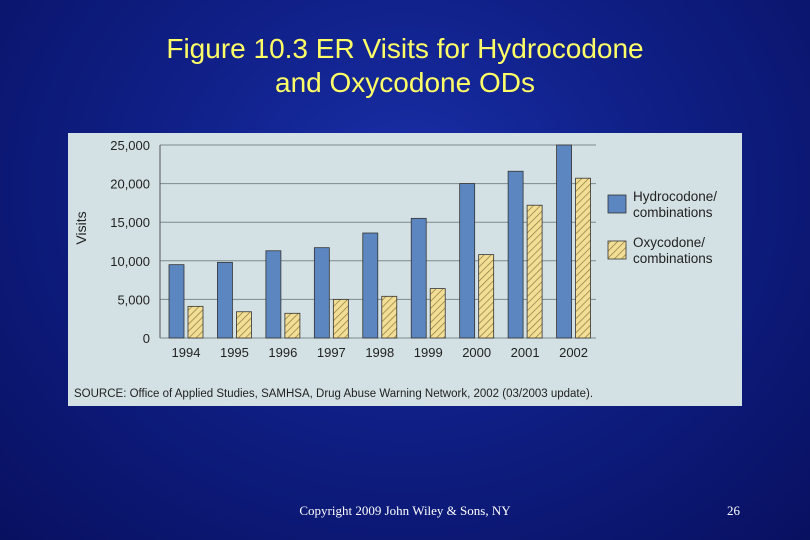  What do you see at coordinates (675, 196) in the screenshot?
I see `legend-label-line-1: Hydrocodone/` at bounding box center [675, 196].